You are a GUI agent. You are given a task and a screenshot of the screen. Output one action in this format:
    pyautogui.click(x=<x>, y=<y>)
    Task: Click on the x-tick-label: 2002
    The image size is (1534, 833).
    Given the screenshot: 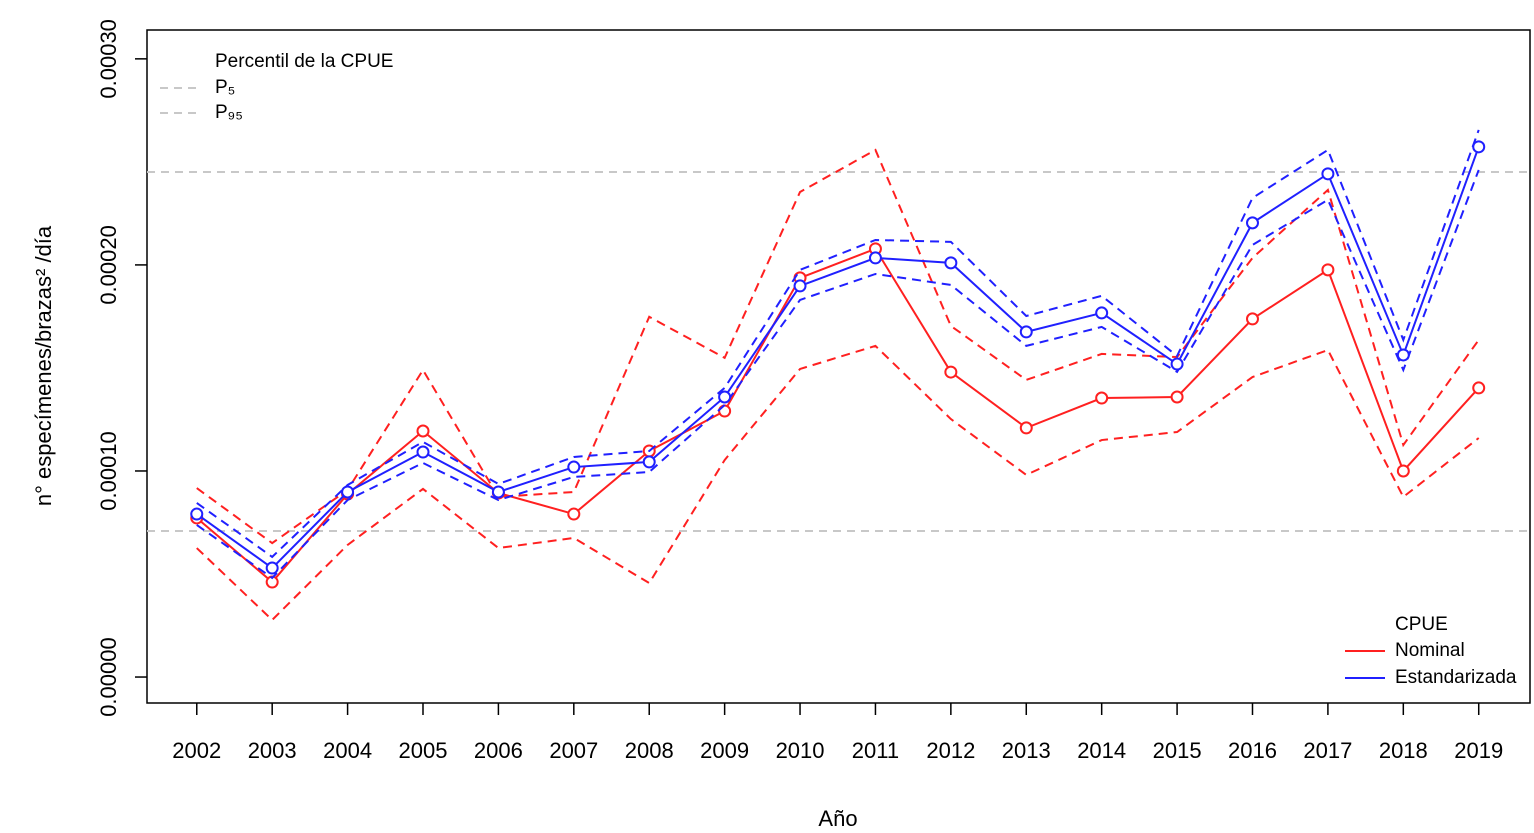 What is the action you would take?
    pyautogui.click(x=196, y=750)
    